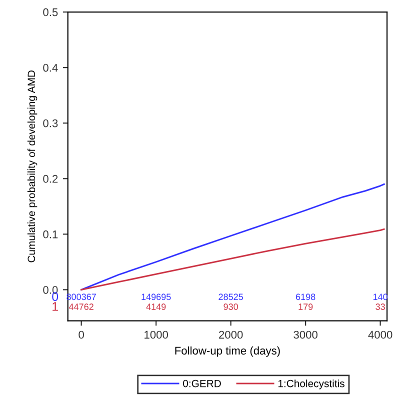 The width and height of the screenshot is (404, 401). What do you see at coordinates (380, 307) in the screenshot?
I see `annotation: 33` at bounding box center [380, 307].